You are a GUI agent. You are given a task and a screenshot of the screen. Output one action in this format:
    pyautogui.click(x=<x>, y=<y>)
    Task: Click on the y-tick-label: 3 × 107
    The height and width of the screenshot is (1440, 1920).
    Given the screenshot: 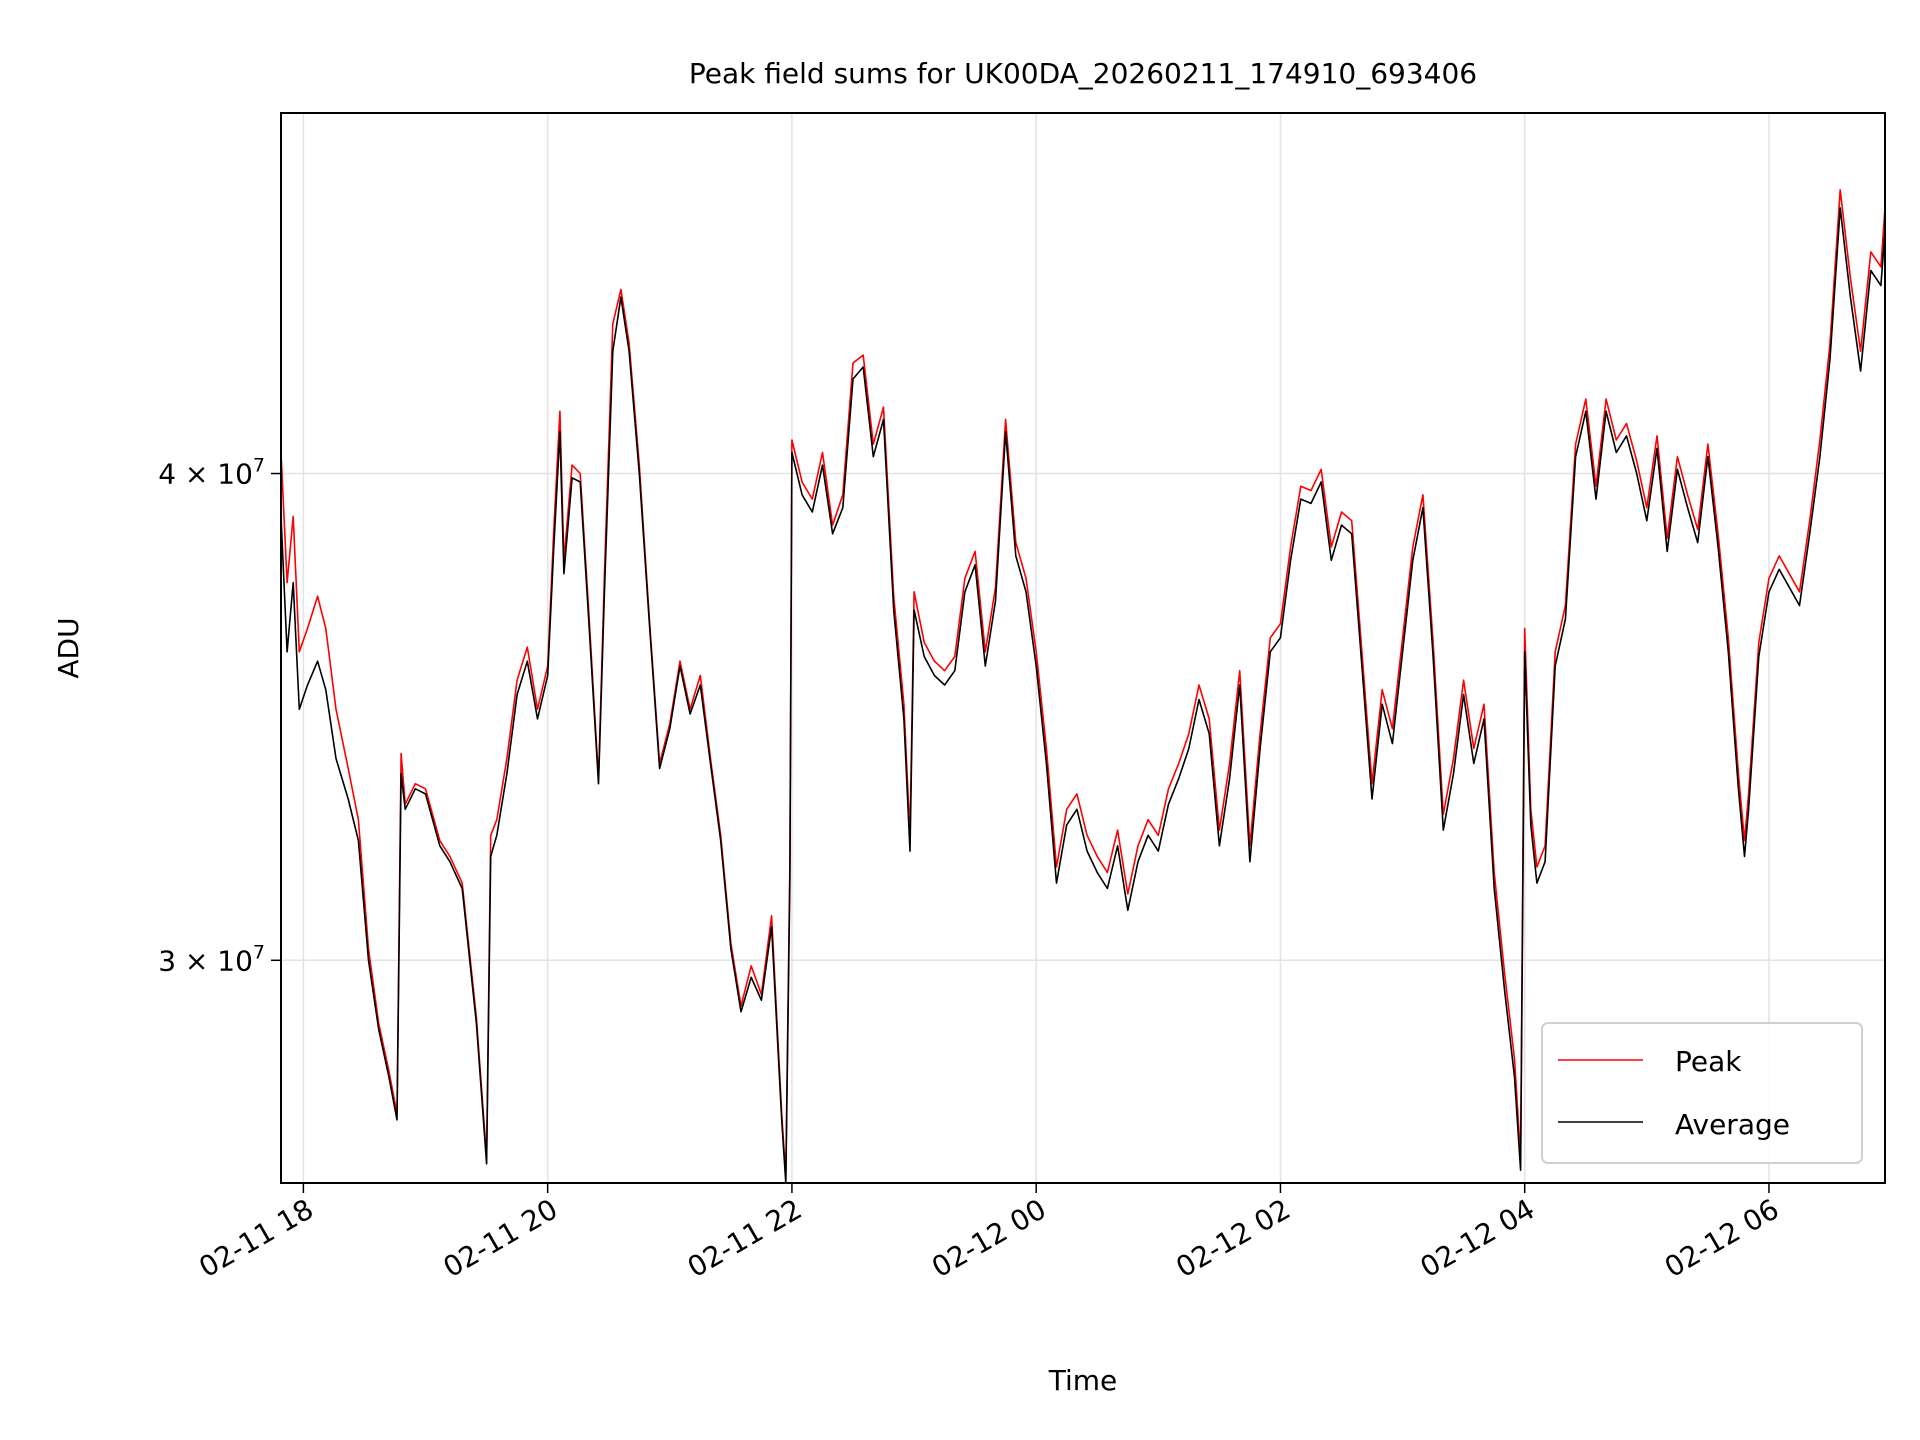 What is the action you would take?
    pyautogui.click(x=211, y=959)
    